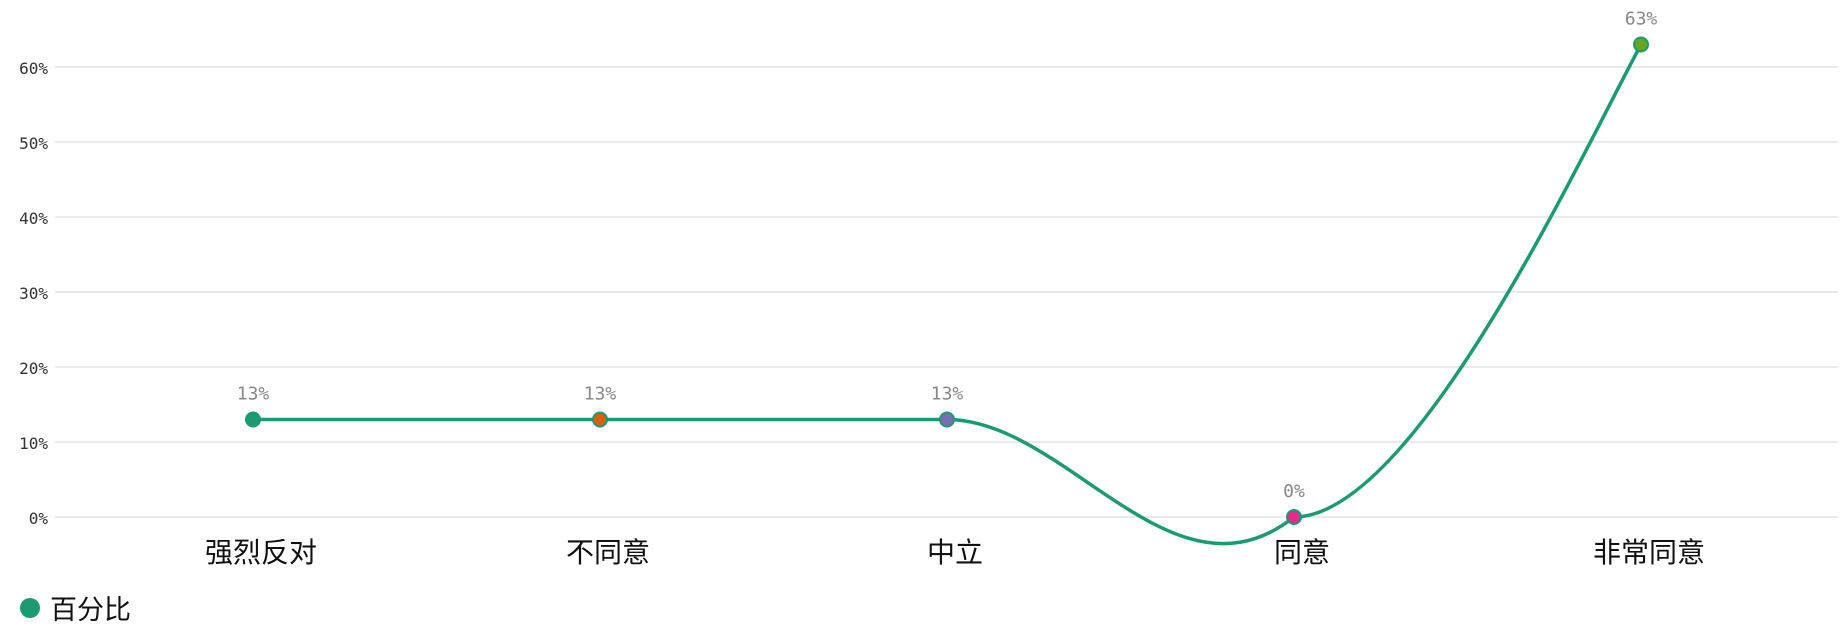 Image resolution: width=1841 pixels, height=627 pixels. Describe the element at coordinates (33, 143) in the screenshot. I see `y-tick-label: 50%` at that location.